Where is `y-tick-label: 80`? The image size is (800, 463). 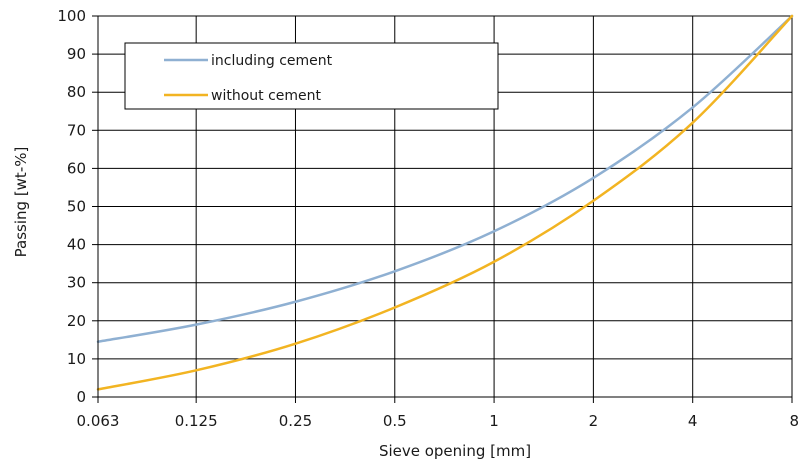 y-tick-label: 80 is located at coordinates (76, 92).